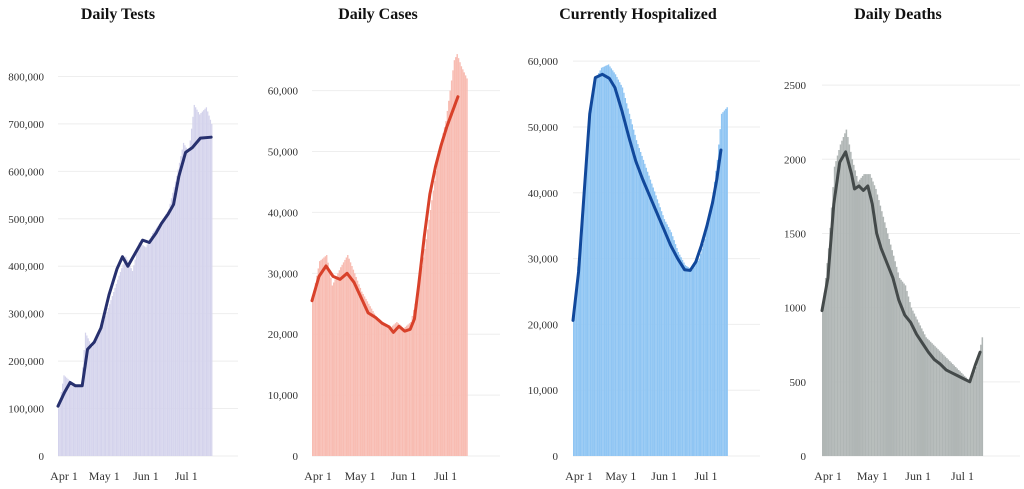 The width and height of the screenshot is (1024, 489). Describe the element at coordinates (705, 476) in the screenshot. I see `x-tick-label: Jul 1` at that location.